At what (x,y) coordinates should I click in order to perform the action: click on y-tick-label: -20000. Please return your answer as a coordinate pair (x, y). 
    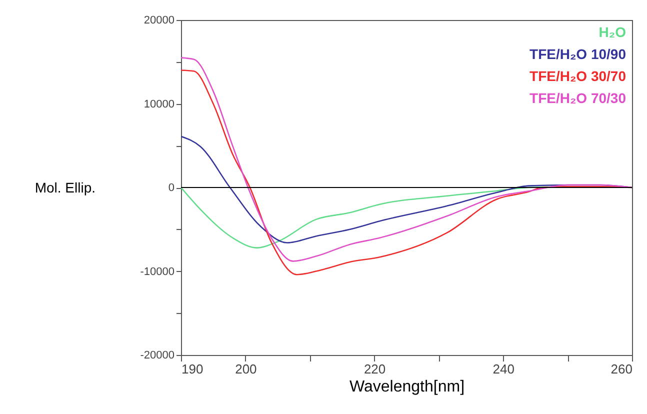
    Looking at the image, I should click on (157, 356).